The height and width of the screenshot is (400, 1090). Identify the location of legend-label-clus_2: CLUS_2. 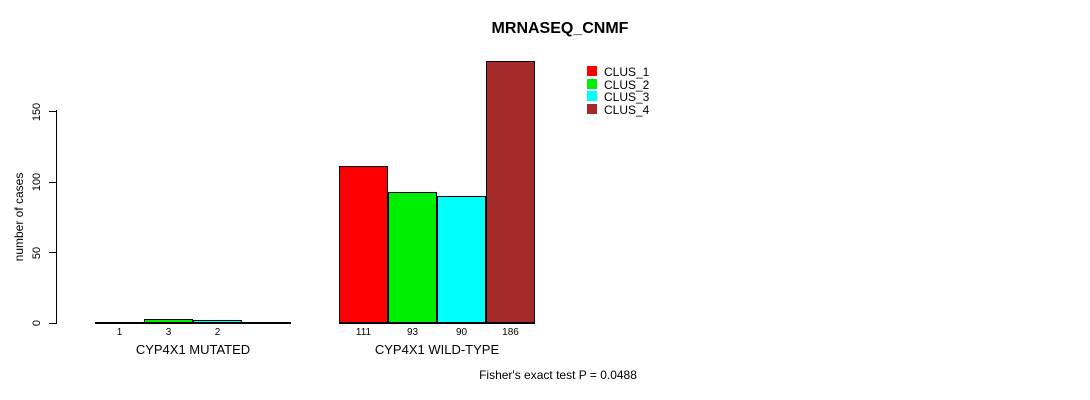
(627, 84).